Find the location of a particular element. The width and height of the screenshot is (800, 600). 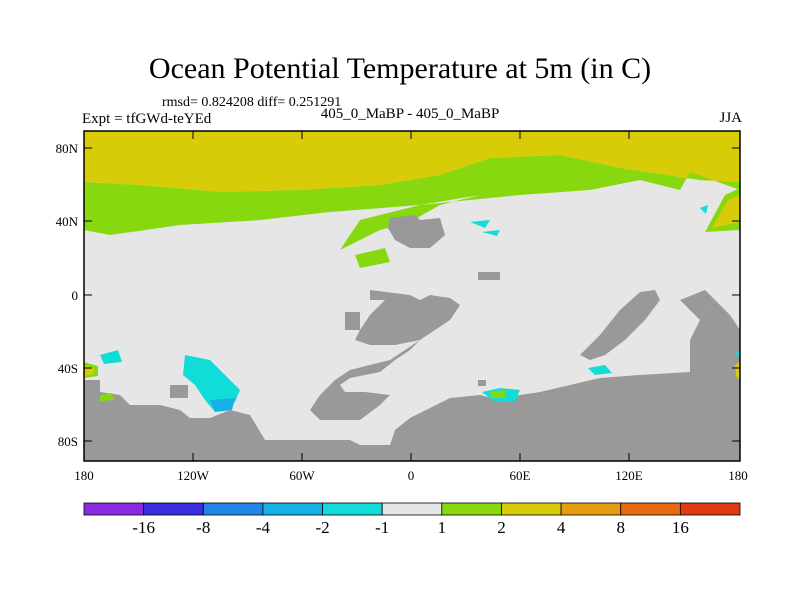

lon-tick-60e: 60E is located at coordinates (520, 475).